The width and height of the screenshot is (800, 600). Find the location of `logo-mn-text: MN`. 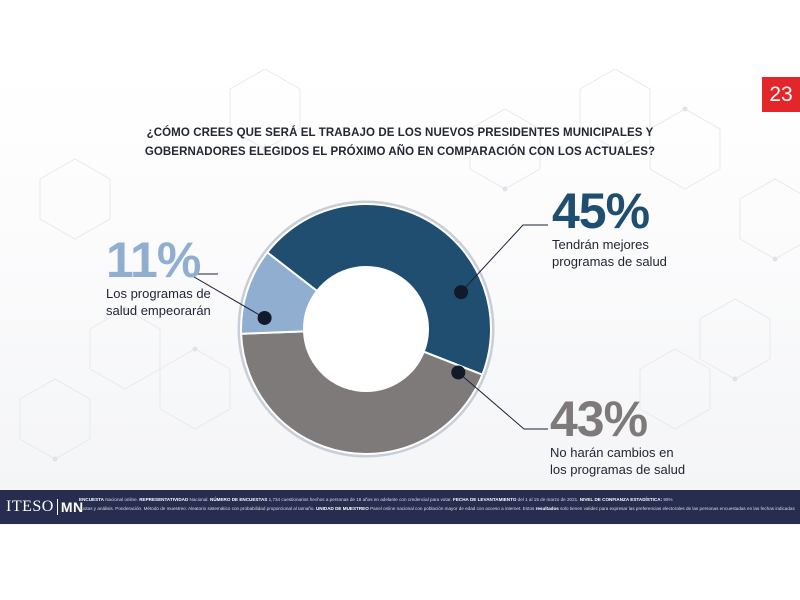

logo-mn-text: MN is located at coordinates (72, 507).